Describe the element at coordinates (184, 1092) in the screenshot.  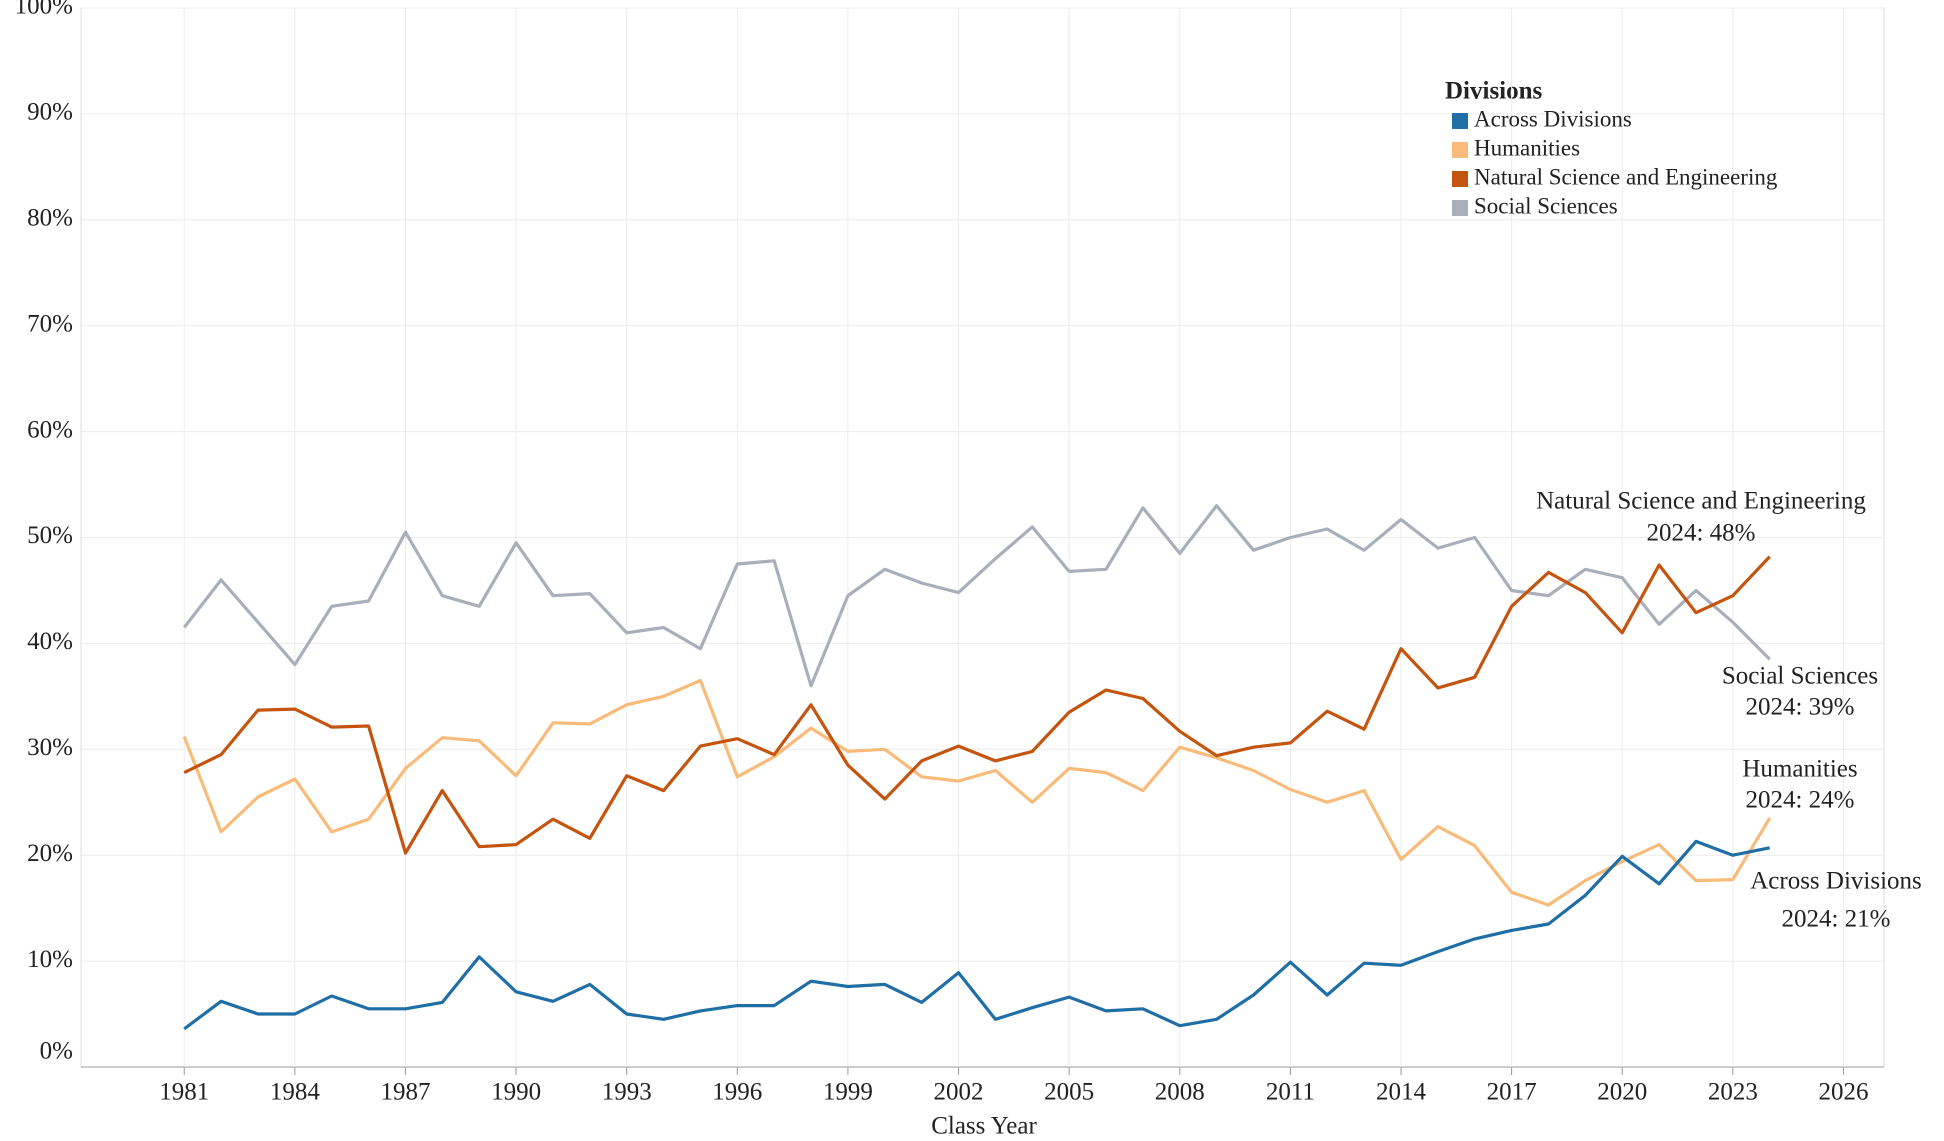
I see `x-tick-label: 1981` at that location.